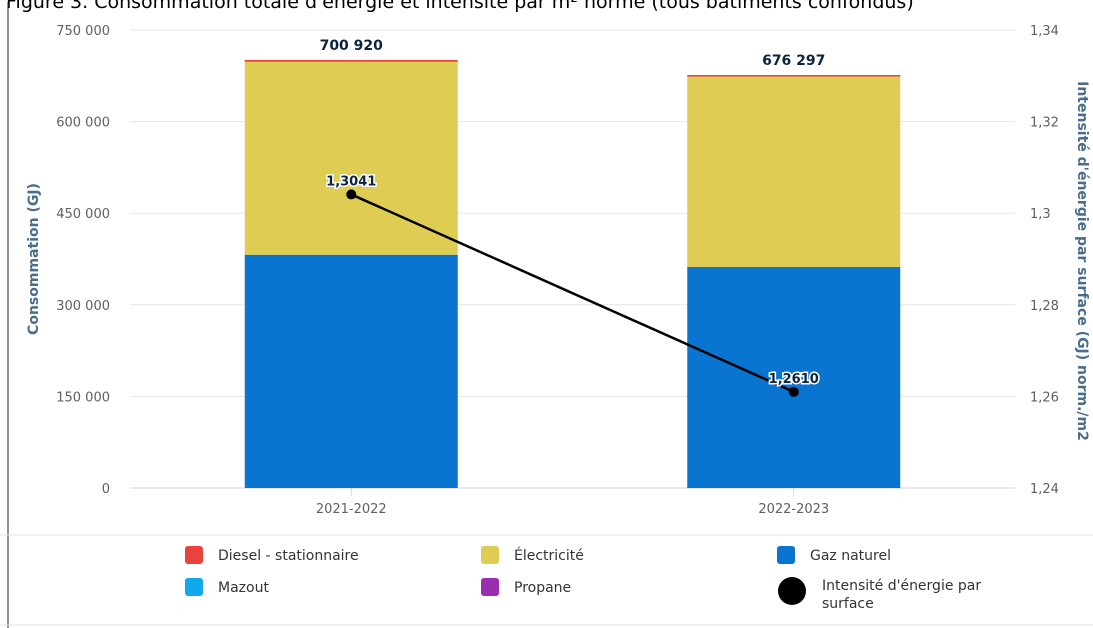  I want to click on legend-label: Électricité, so click(549, 555).